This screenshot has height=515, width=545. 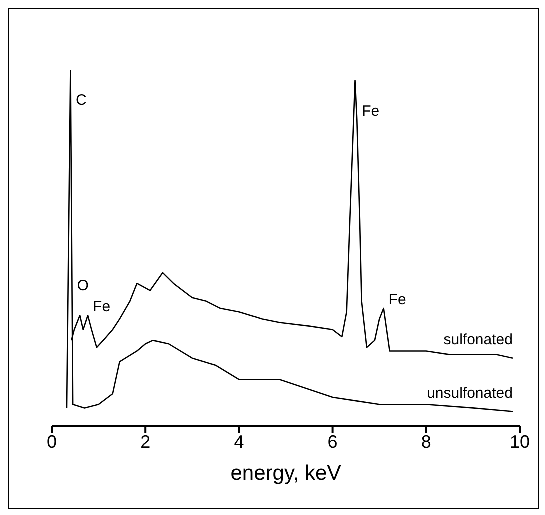 What do you see at coordinates (470, 393) in the screenshot?
I see `series-label: unsulfonated` at bounding box center [470, 393].